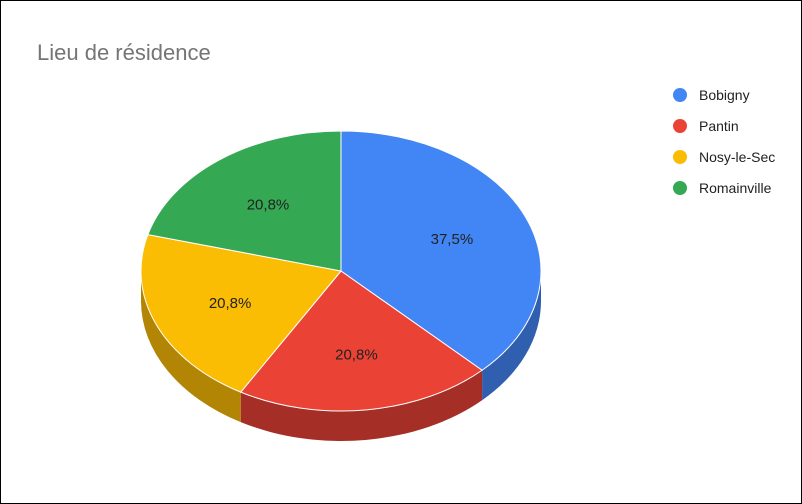 This screenshot has width=802, height=504. I want to click on data-label-pantin: 20,8%, so click(356, 354).